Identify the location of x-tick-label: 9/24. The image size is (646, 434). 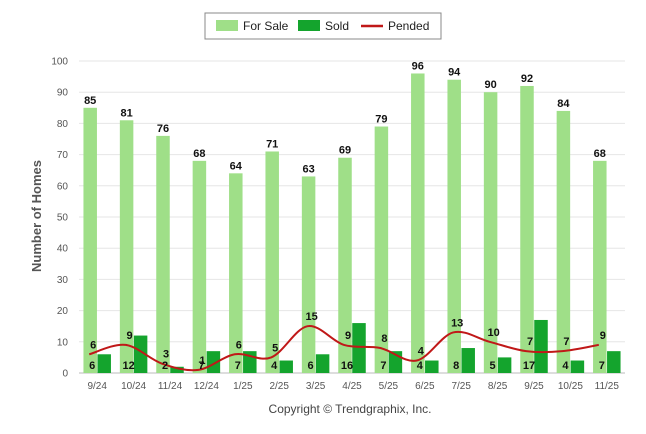
(97, 386).